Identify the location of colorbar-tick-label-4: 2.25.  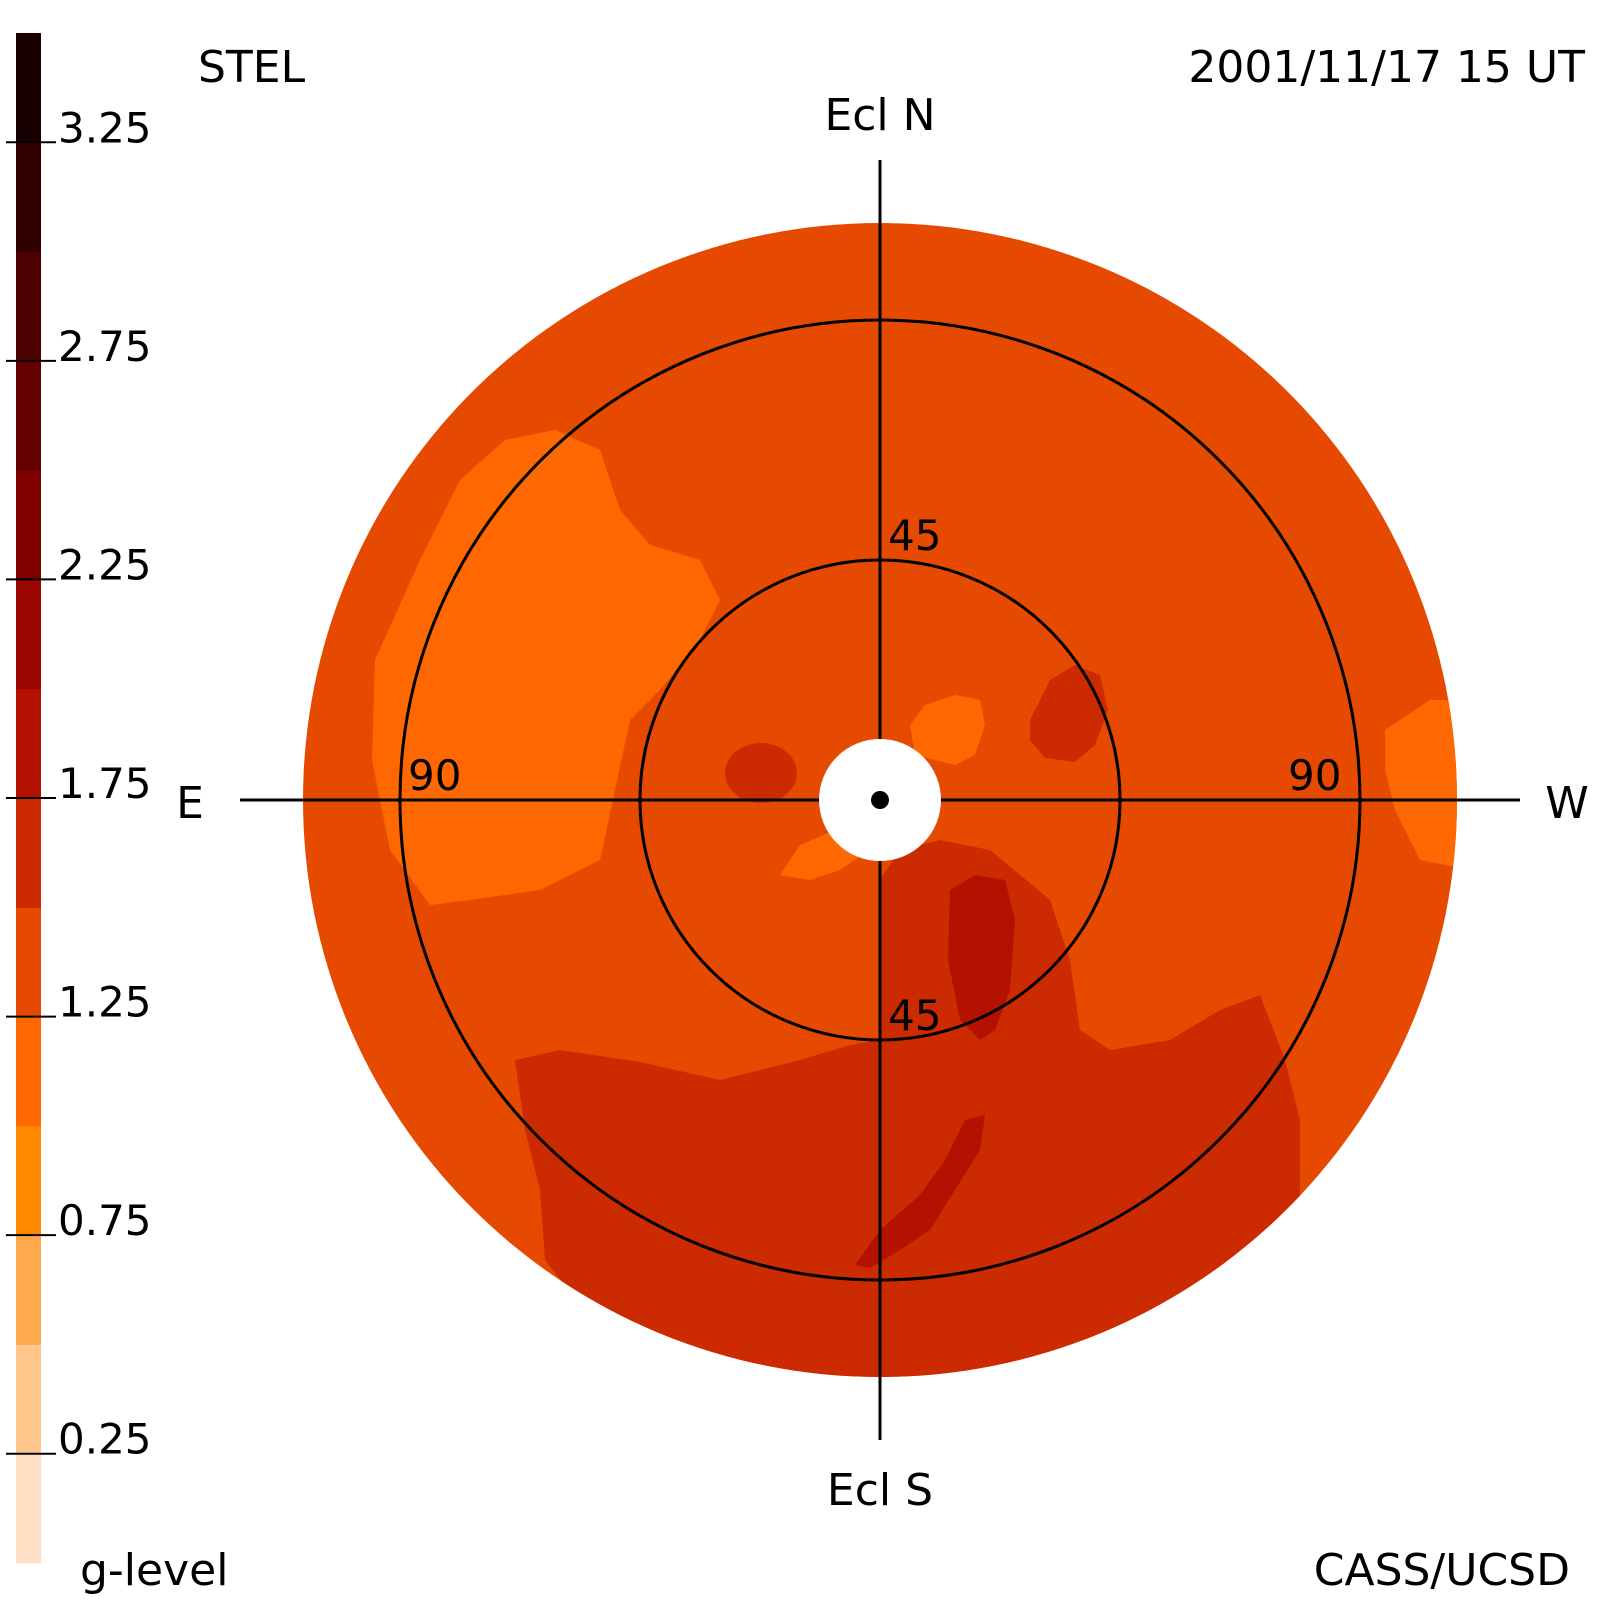
(105, 564).